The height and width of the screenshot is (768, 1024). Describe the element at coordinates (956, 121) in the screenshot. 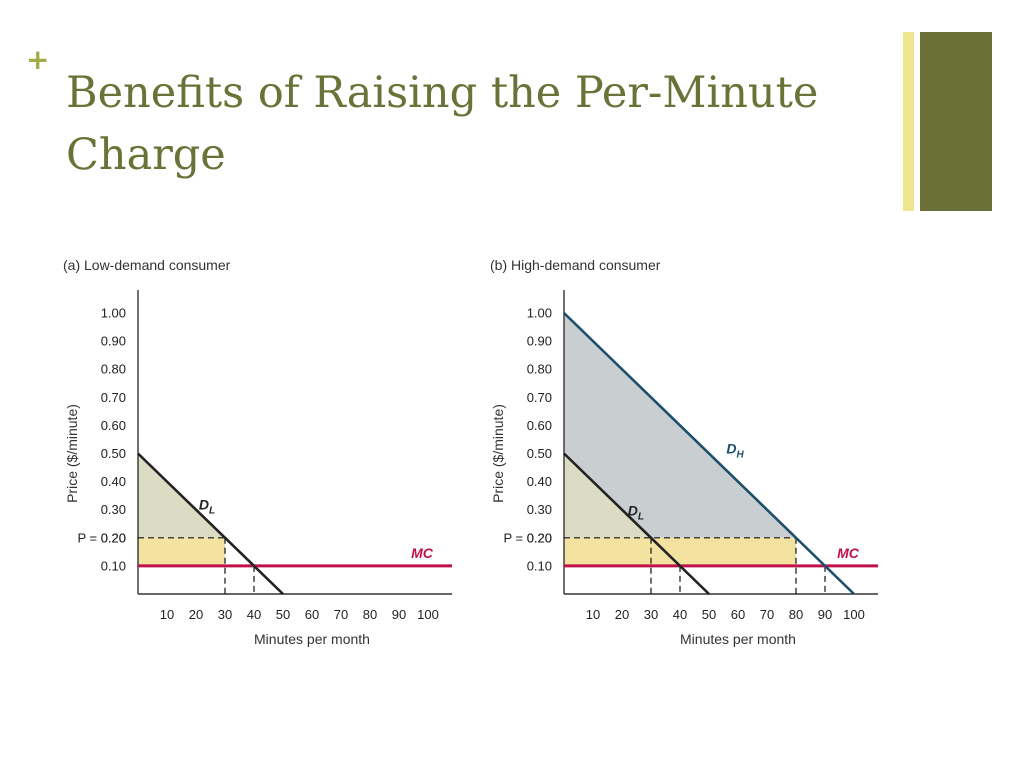

I see `accent-bar-dark` at that location.